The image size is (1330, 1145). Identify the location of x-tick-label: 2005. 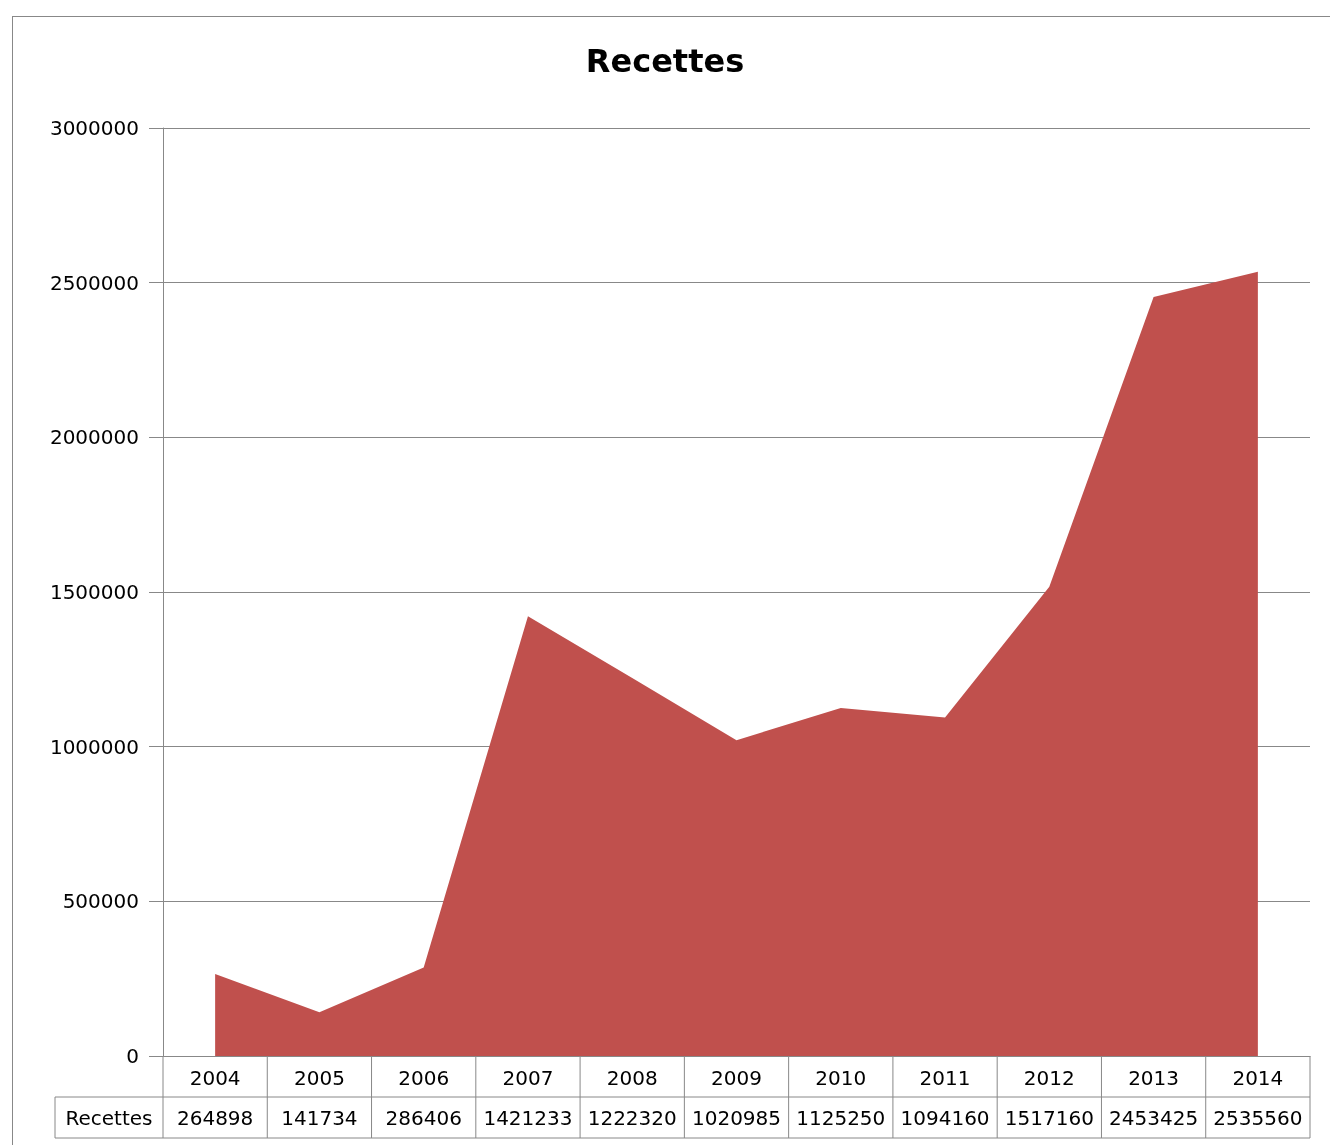
(319, 1078).